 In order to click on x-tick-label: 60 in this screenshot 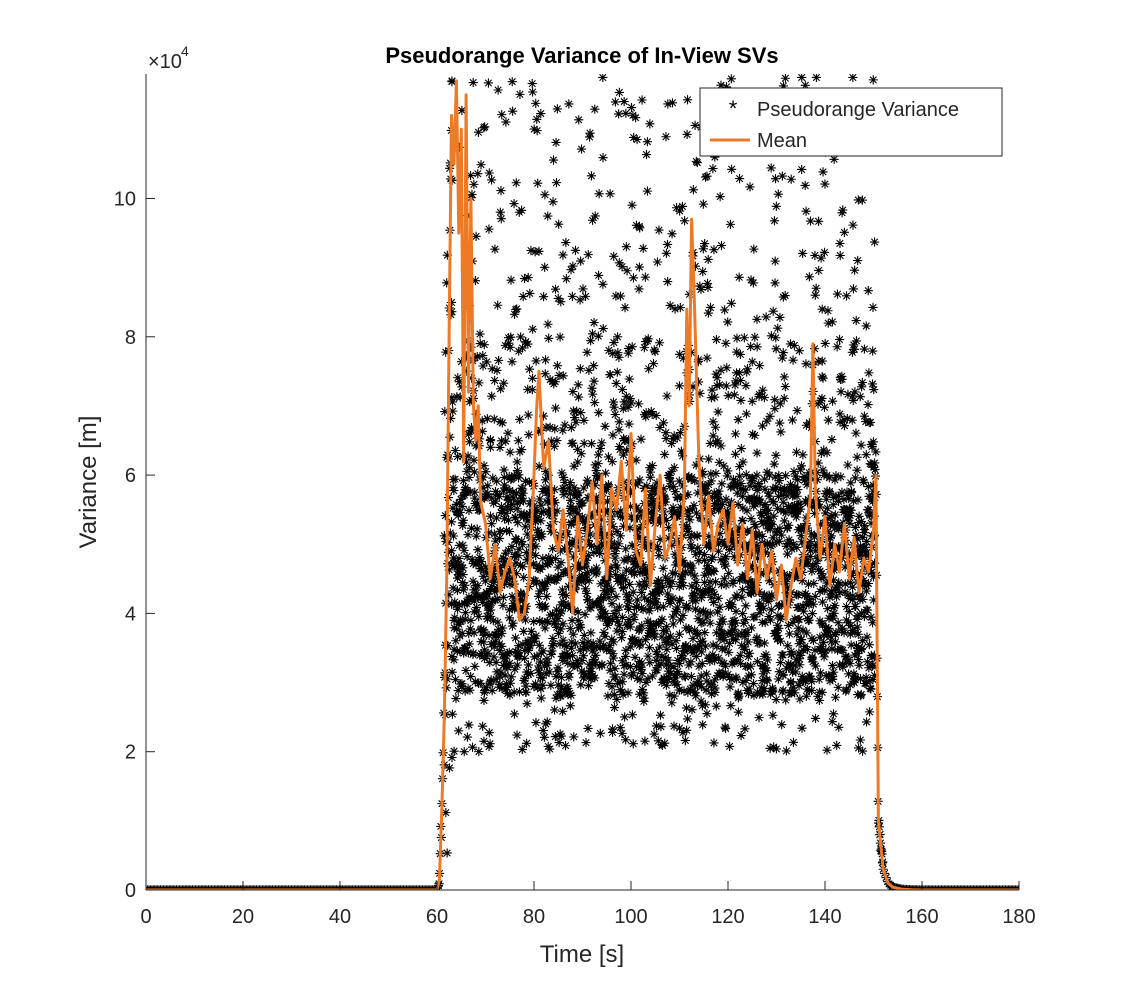, I will do `click(437, 917)`.